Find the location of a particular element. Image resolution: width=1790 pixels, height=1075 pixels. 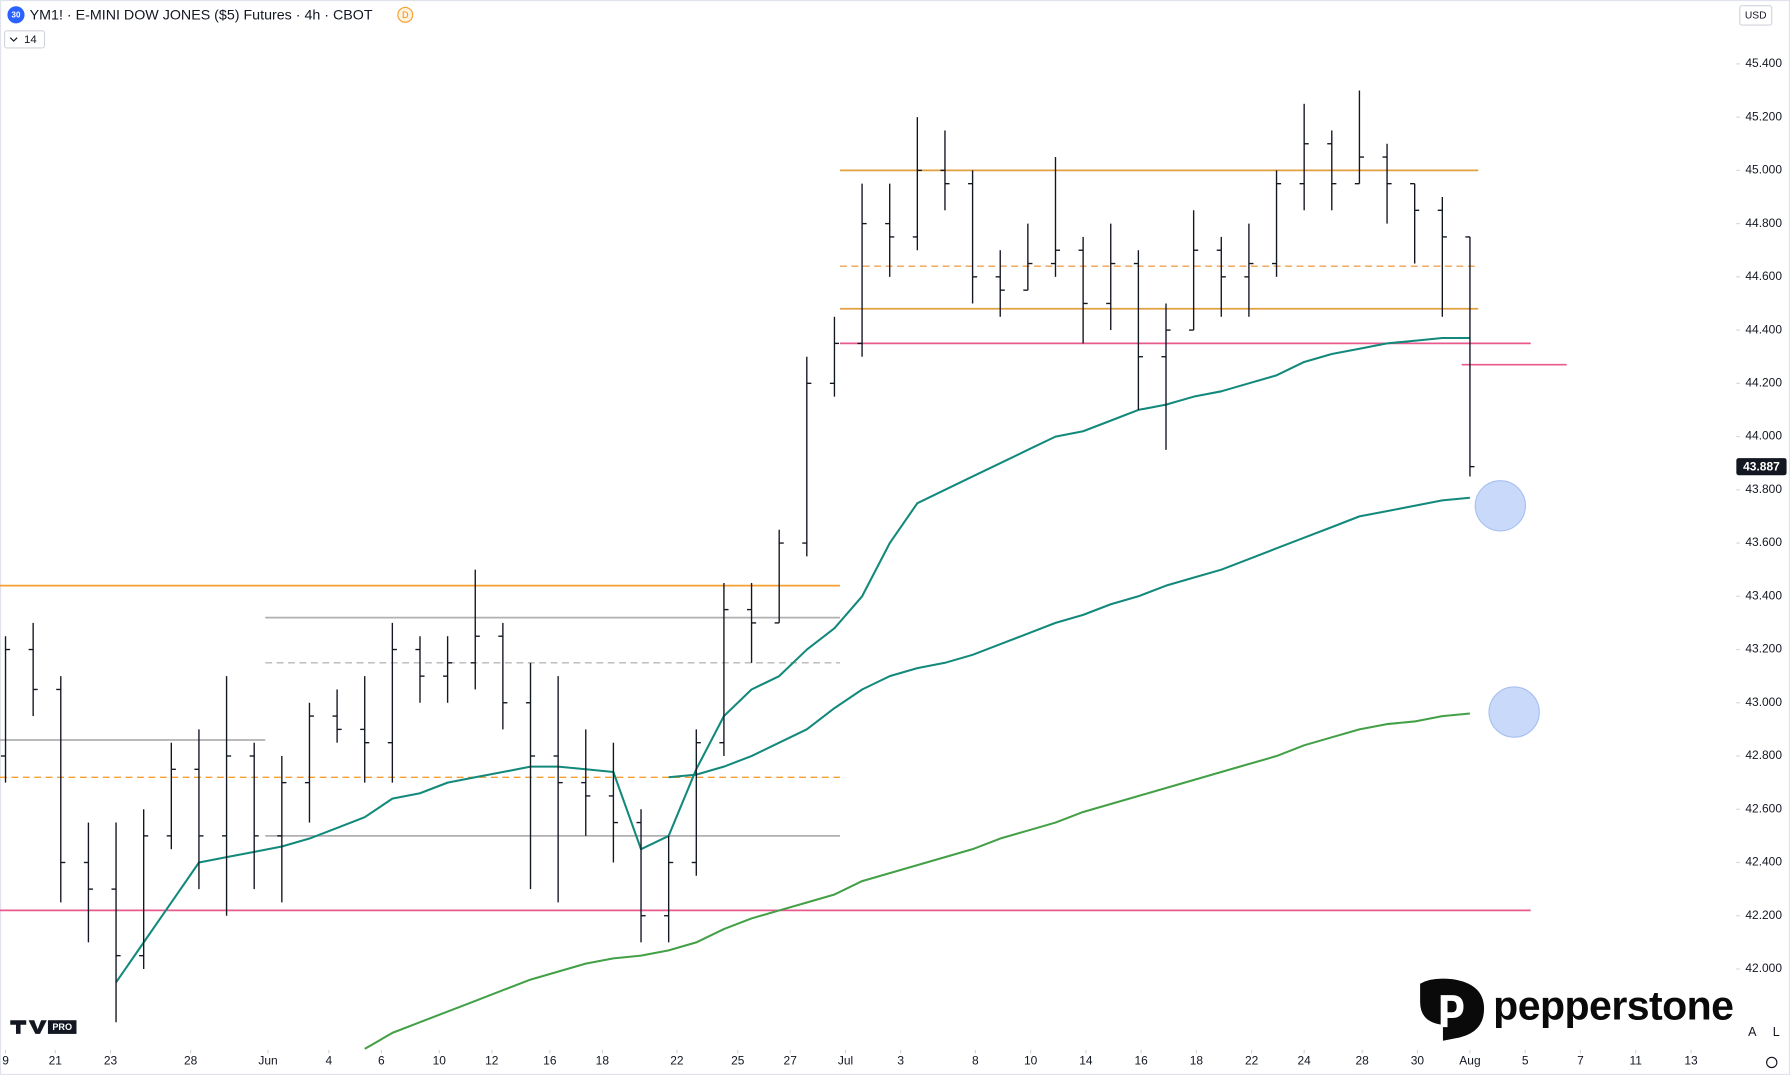

source-badge-text: D is located at coordinates (405, 15).